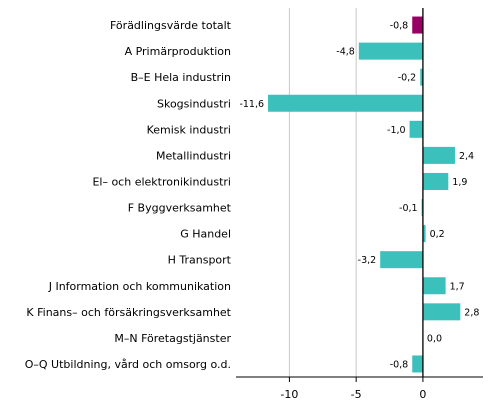  Describe the element at coordinates (356, 394) in the screenshot. I see `x-tick-label: -5` at that location.